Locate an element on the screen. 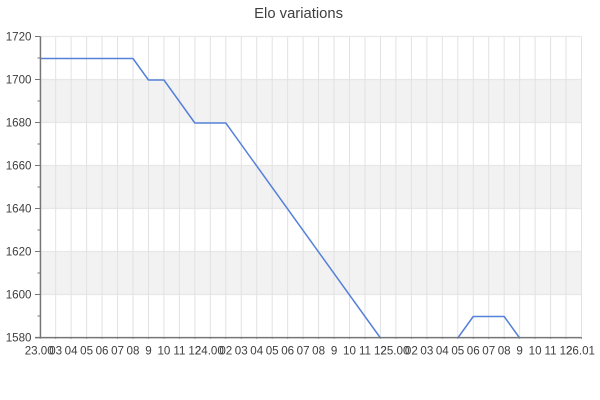 The image size is (600, 400). svg-text: 1720 is located at coordinates (19, 36).